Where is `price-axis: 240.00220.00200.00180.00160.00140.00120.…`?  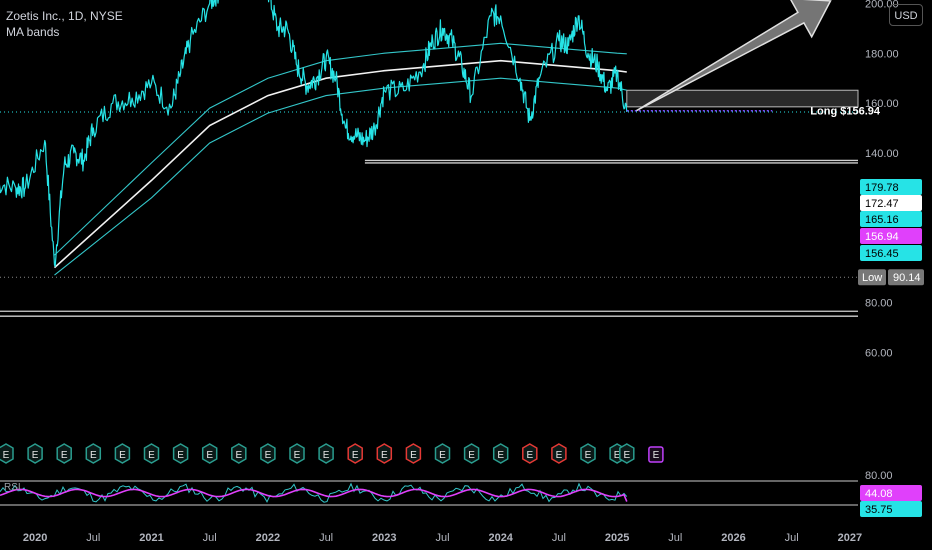
price-axis: 240.00220.00200.00180.00160.00140.00120.… is located at coordinates (892, 258).